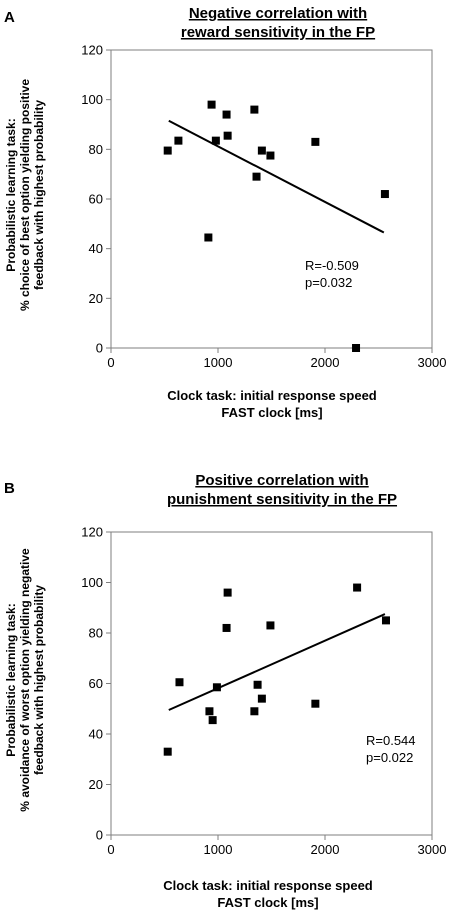 The image size is (454, 915). Describe the element at coordinates (9, 488) in the screenshot. I see `panel-label: B` at that location.